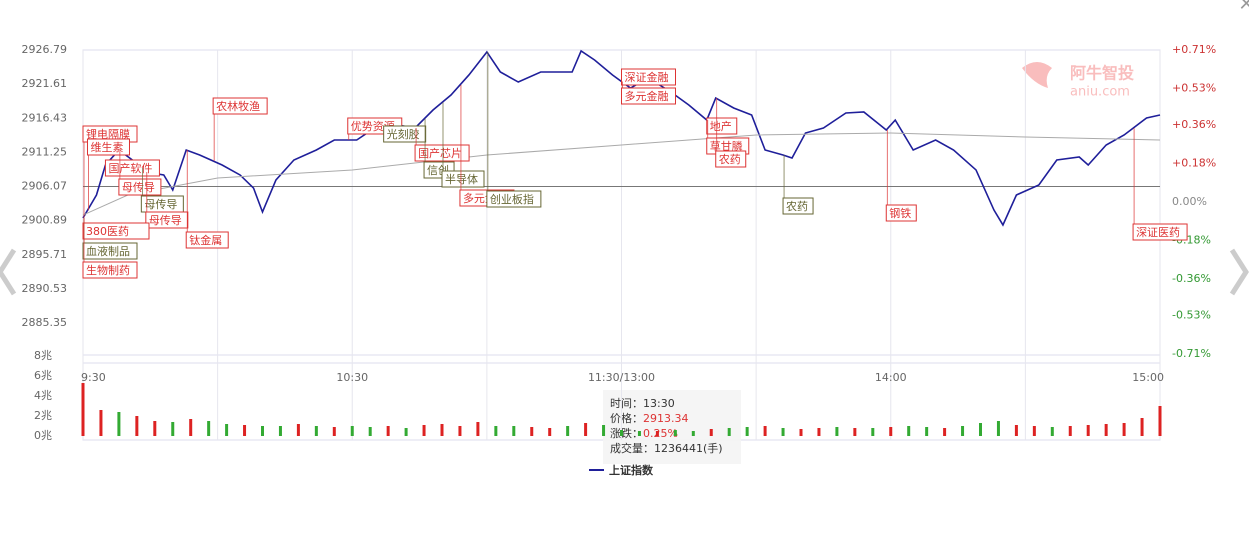 Image resolution: width=1249 pixels, height=533 pixels. Describe the element at coordinates (644, 433) in the screenshot. I see `tooltip-row: 涨跌：0.25%` at that location.